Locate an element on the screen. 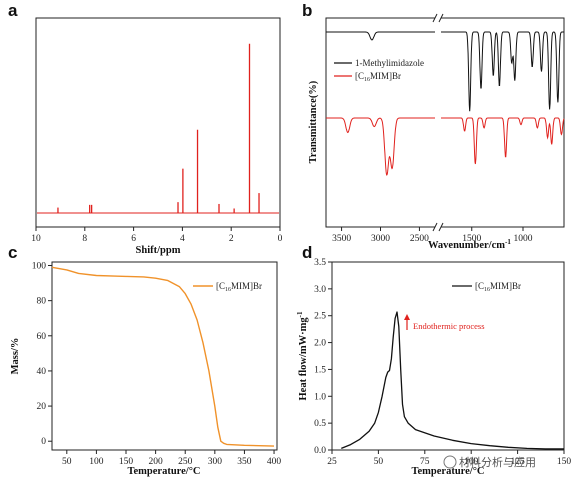 This screenshot has width=579, height=479. x-tick-label: 3000 is located at coordinates (380, 239).